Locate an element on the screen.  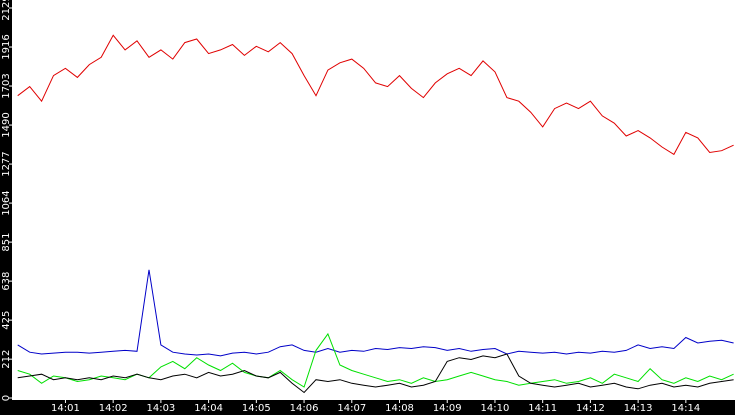
y-tick-label: 425 is located at coordinates (6, 320).